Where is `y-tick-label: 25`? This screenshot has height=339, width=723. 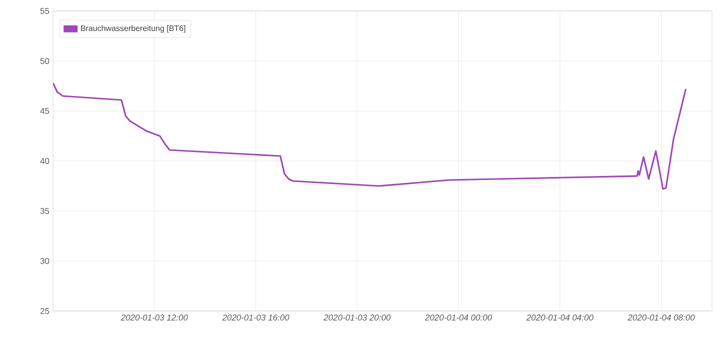
y-tick-label: 25 is located at coordinates (45, 311).